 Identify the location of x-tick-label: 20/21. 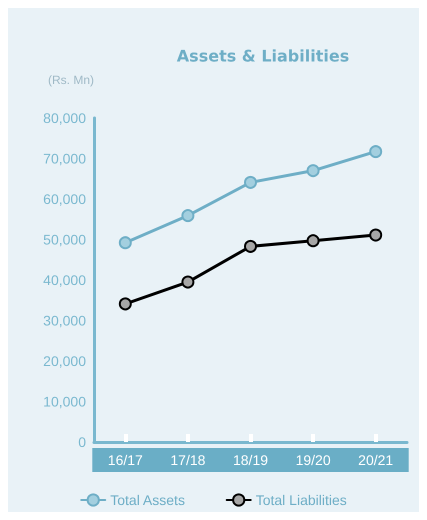
(376, 460).